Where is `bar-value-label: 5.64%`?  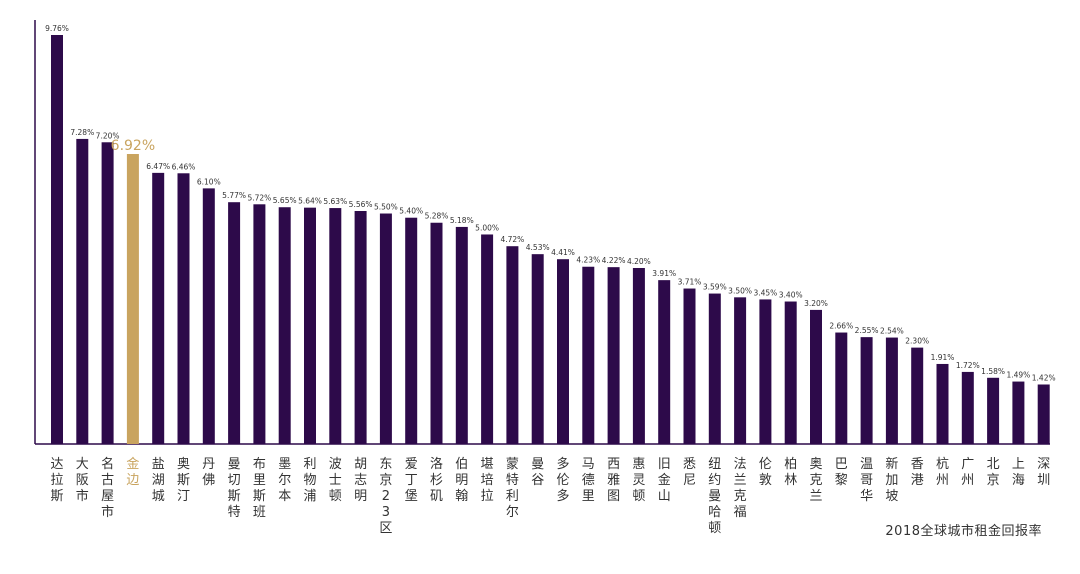 bar-value-label: 5.64% is located at coordinates (310, 201).